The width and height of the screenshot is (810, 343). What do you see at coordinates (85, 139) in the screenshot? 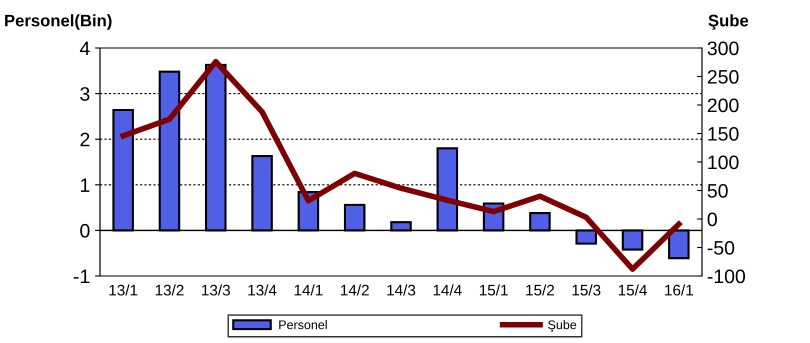
I see `y-tick-label: 2` at bounding box center [85, 139].